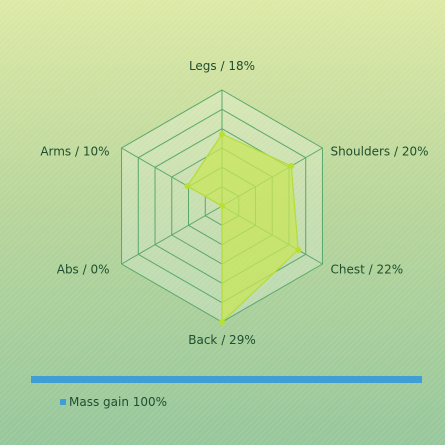  What do you see at coordinates (83, 270) in the screenshot?
I see `axis-label-abs: Abs / 0%` at bounding box center [83, 270].